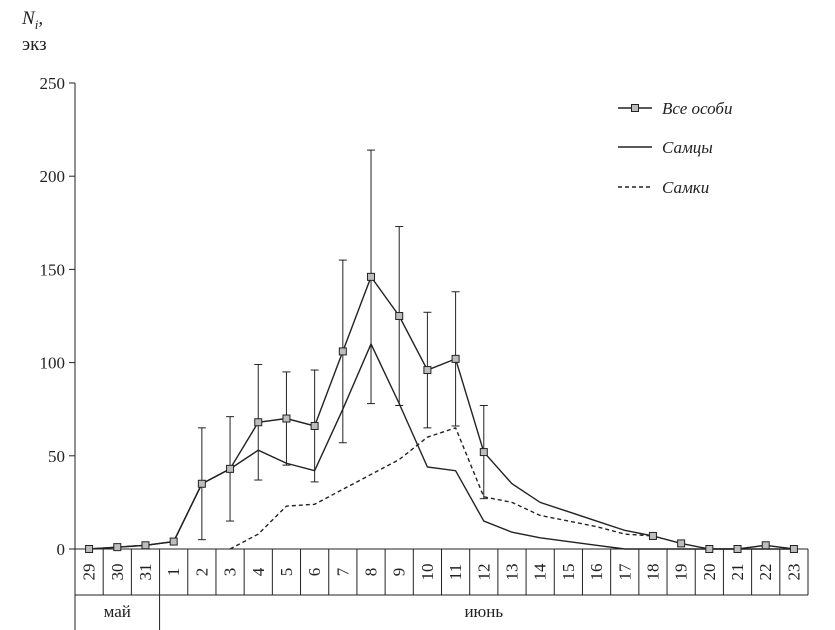 The height and width of the screenshot is (630, 835). I want to click on month-labels: май июнь, so click(303, 612).